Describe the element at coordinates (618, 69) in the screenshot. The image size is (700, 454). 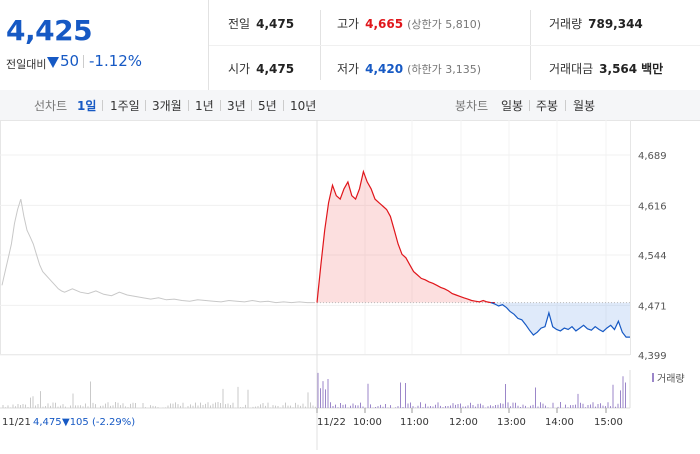
I see `amount-value: 3,564` at that location.